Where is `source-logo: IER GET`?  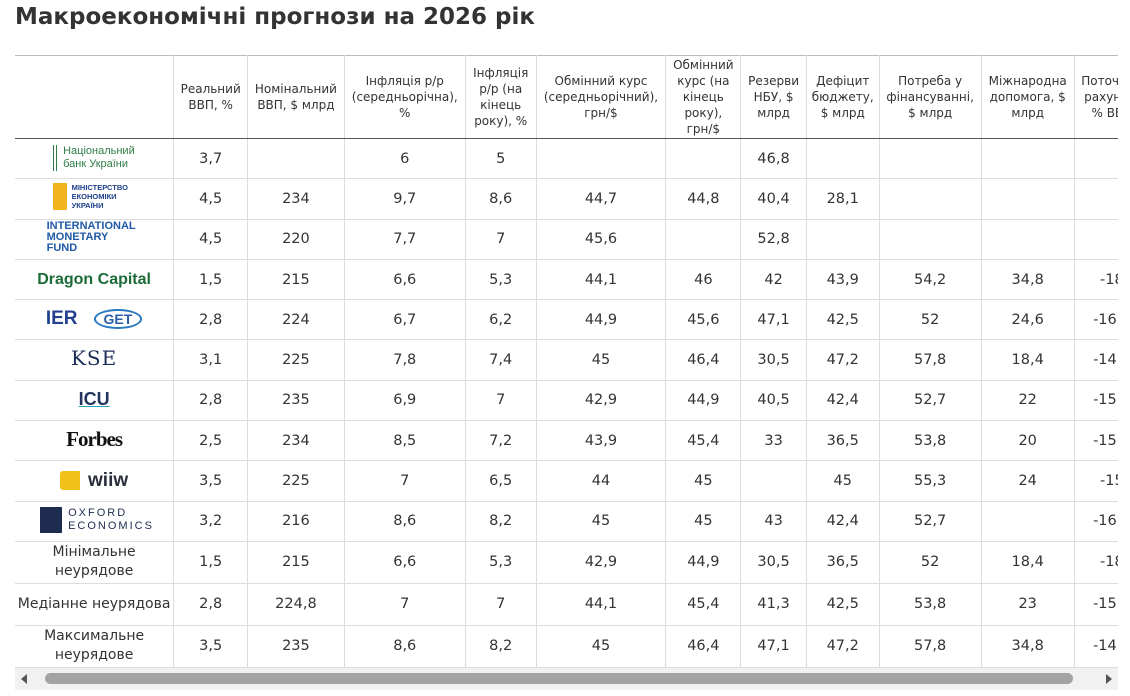
source-logo: IER GET is located at coordinates (94, 319).